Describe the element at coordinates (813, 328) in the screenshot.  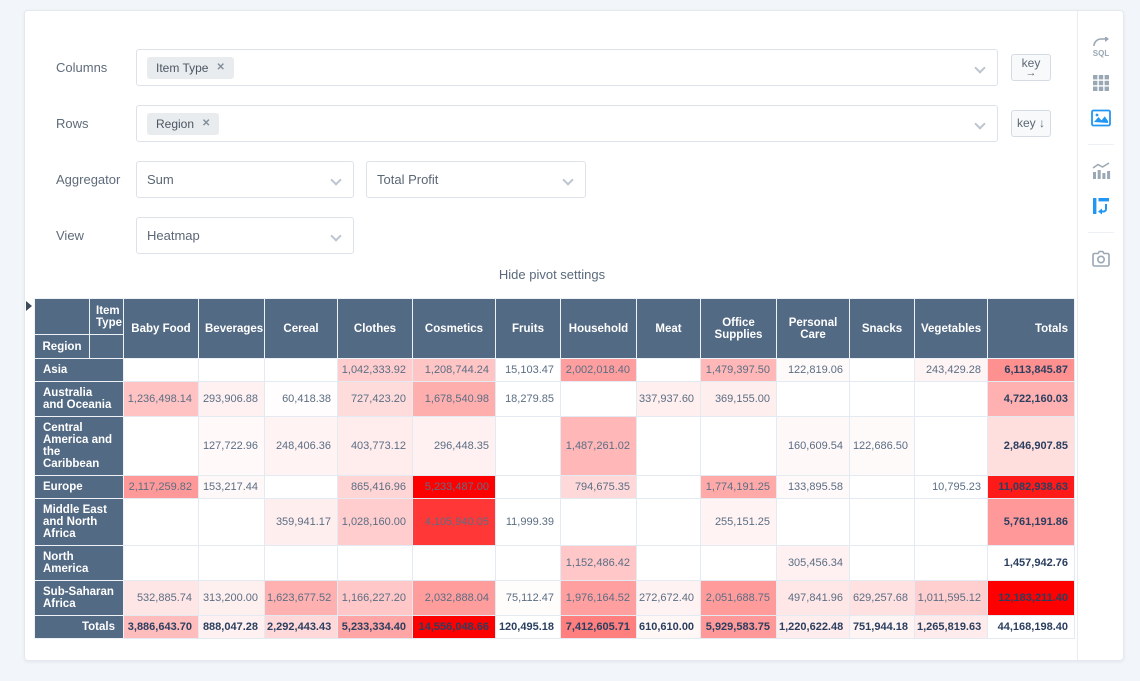
I see `col-header: Personal Care` at that location.